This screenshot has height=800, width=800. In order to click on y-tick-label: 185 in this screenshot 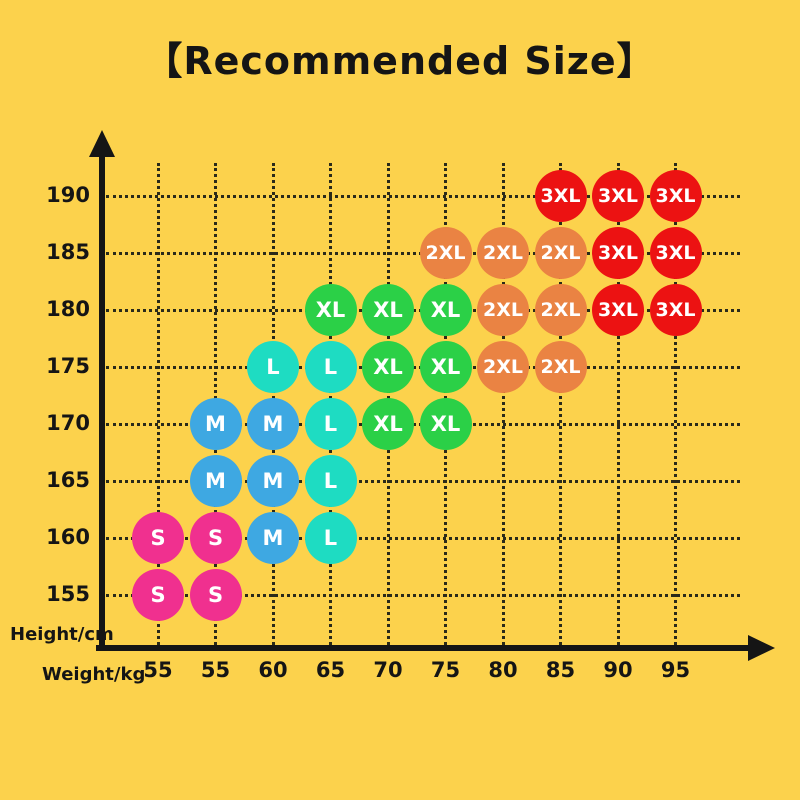, I will do `click(68, 252)`.